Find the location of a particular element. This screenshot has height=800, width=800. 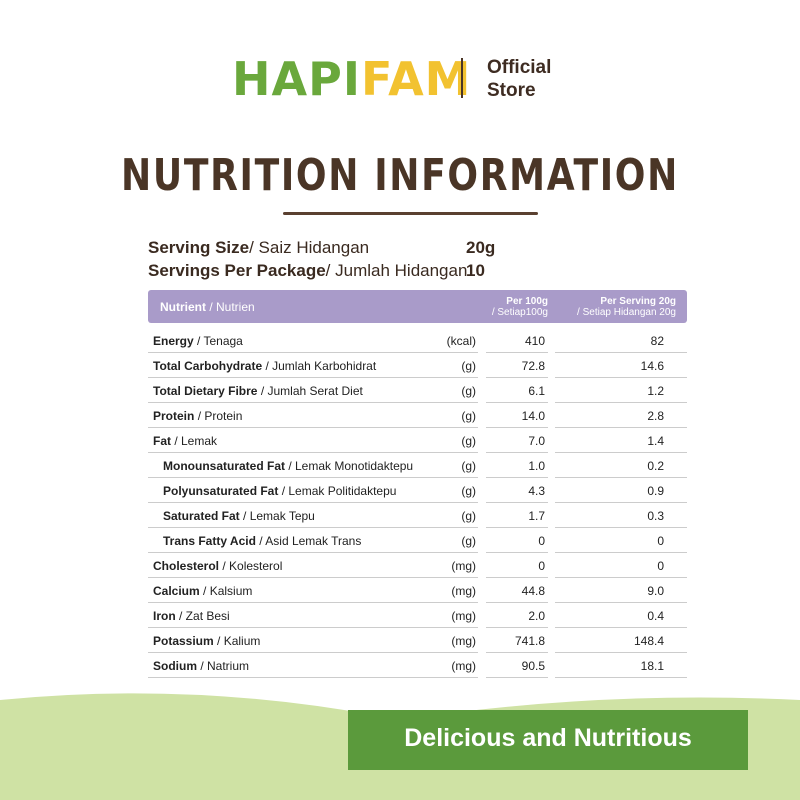

servings-per-package: Servings Per Package/ Jumlah Hidangan 10 is located at coordinates (316, 271).